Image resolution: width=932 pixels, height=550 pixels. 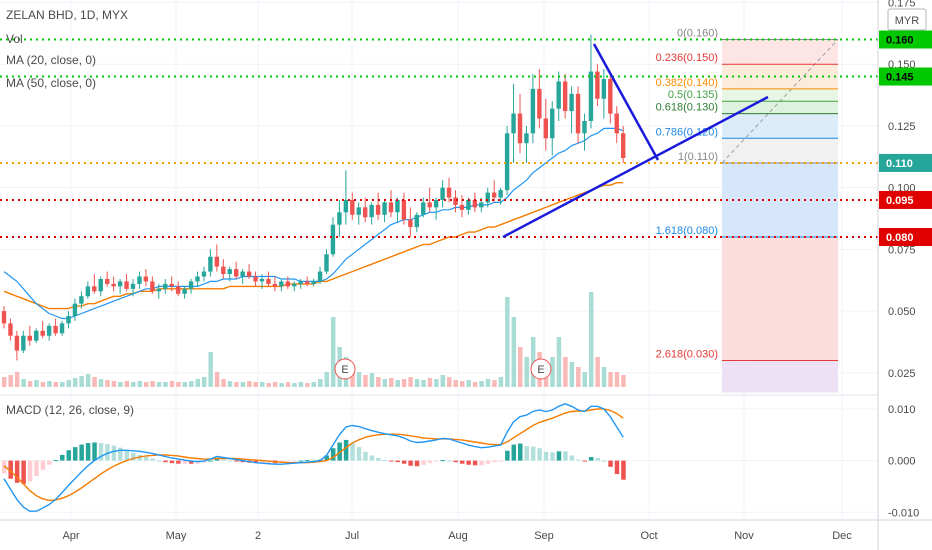 What do you see at coordinates (51, 60) in the screenshot?
I see `ma20-indicator-label: MA (20, close, 0)` at bounding box center [51, 60].